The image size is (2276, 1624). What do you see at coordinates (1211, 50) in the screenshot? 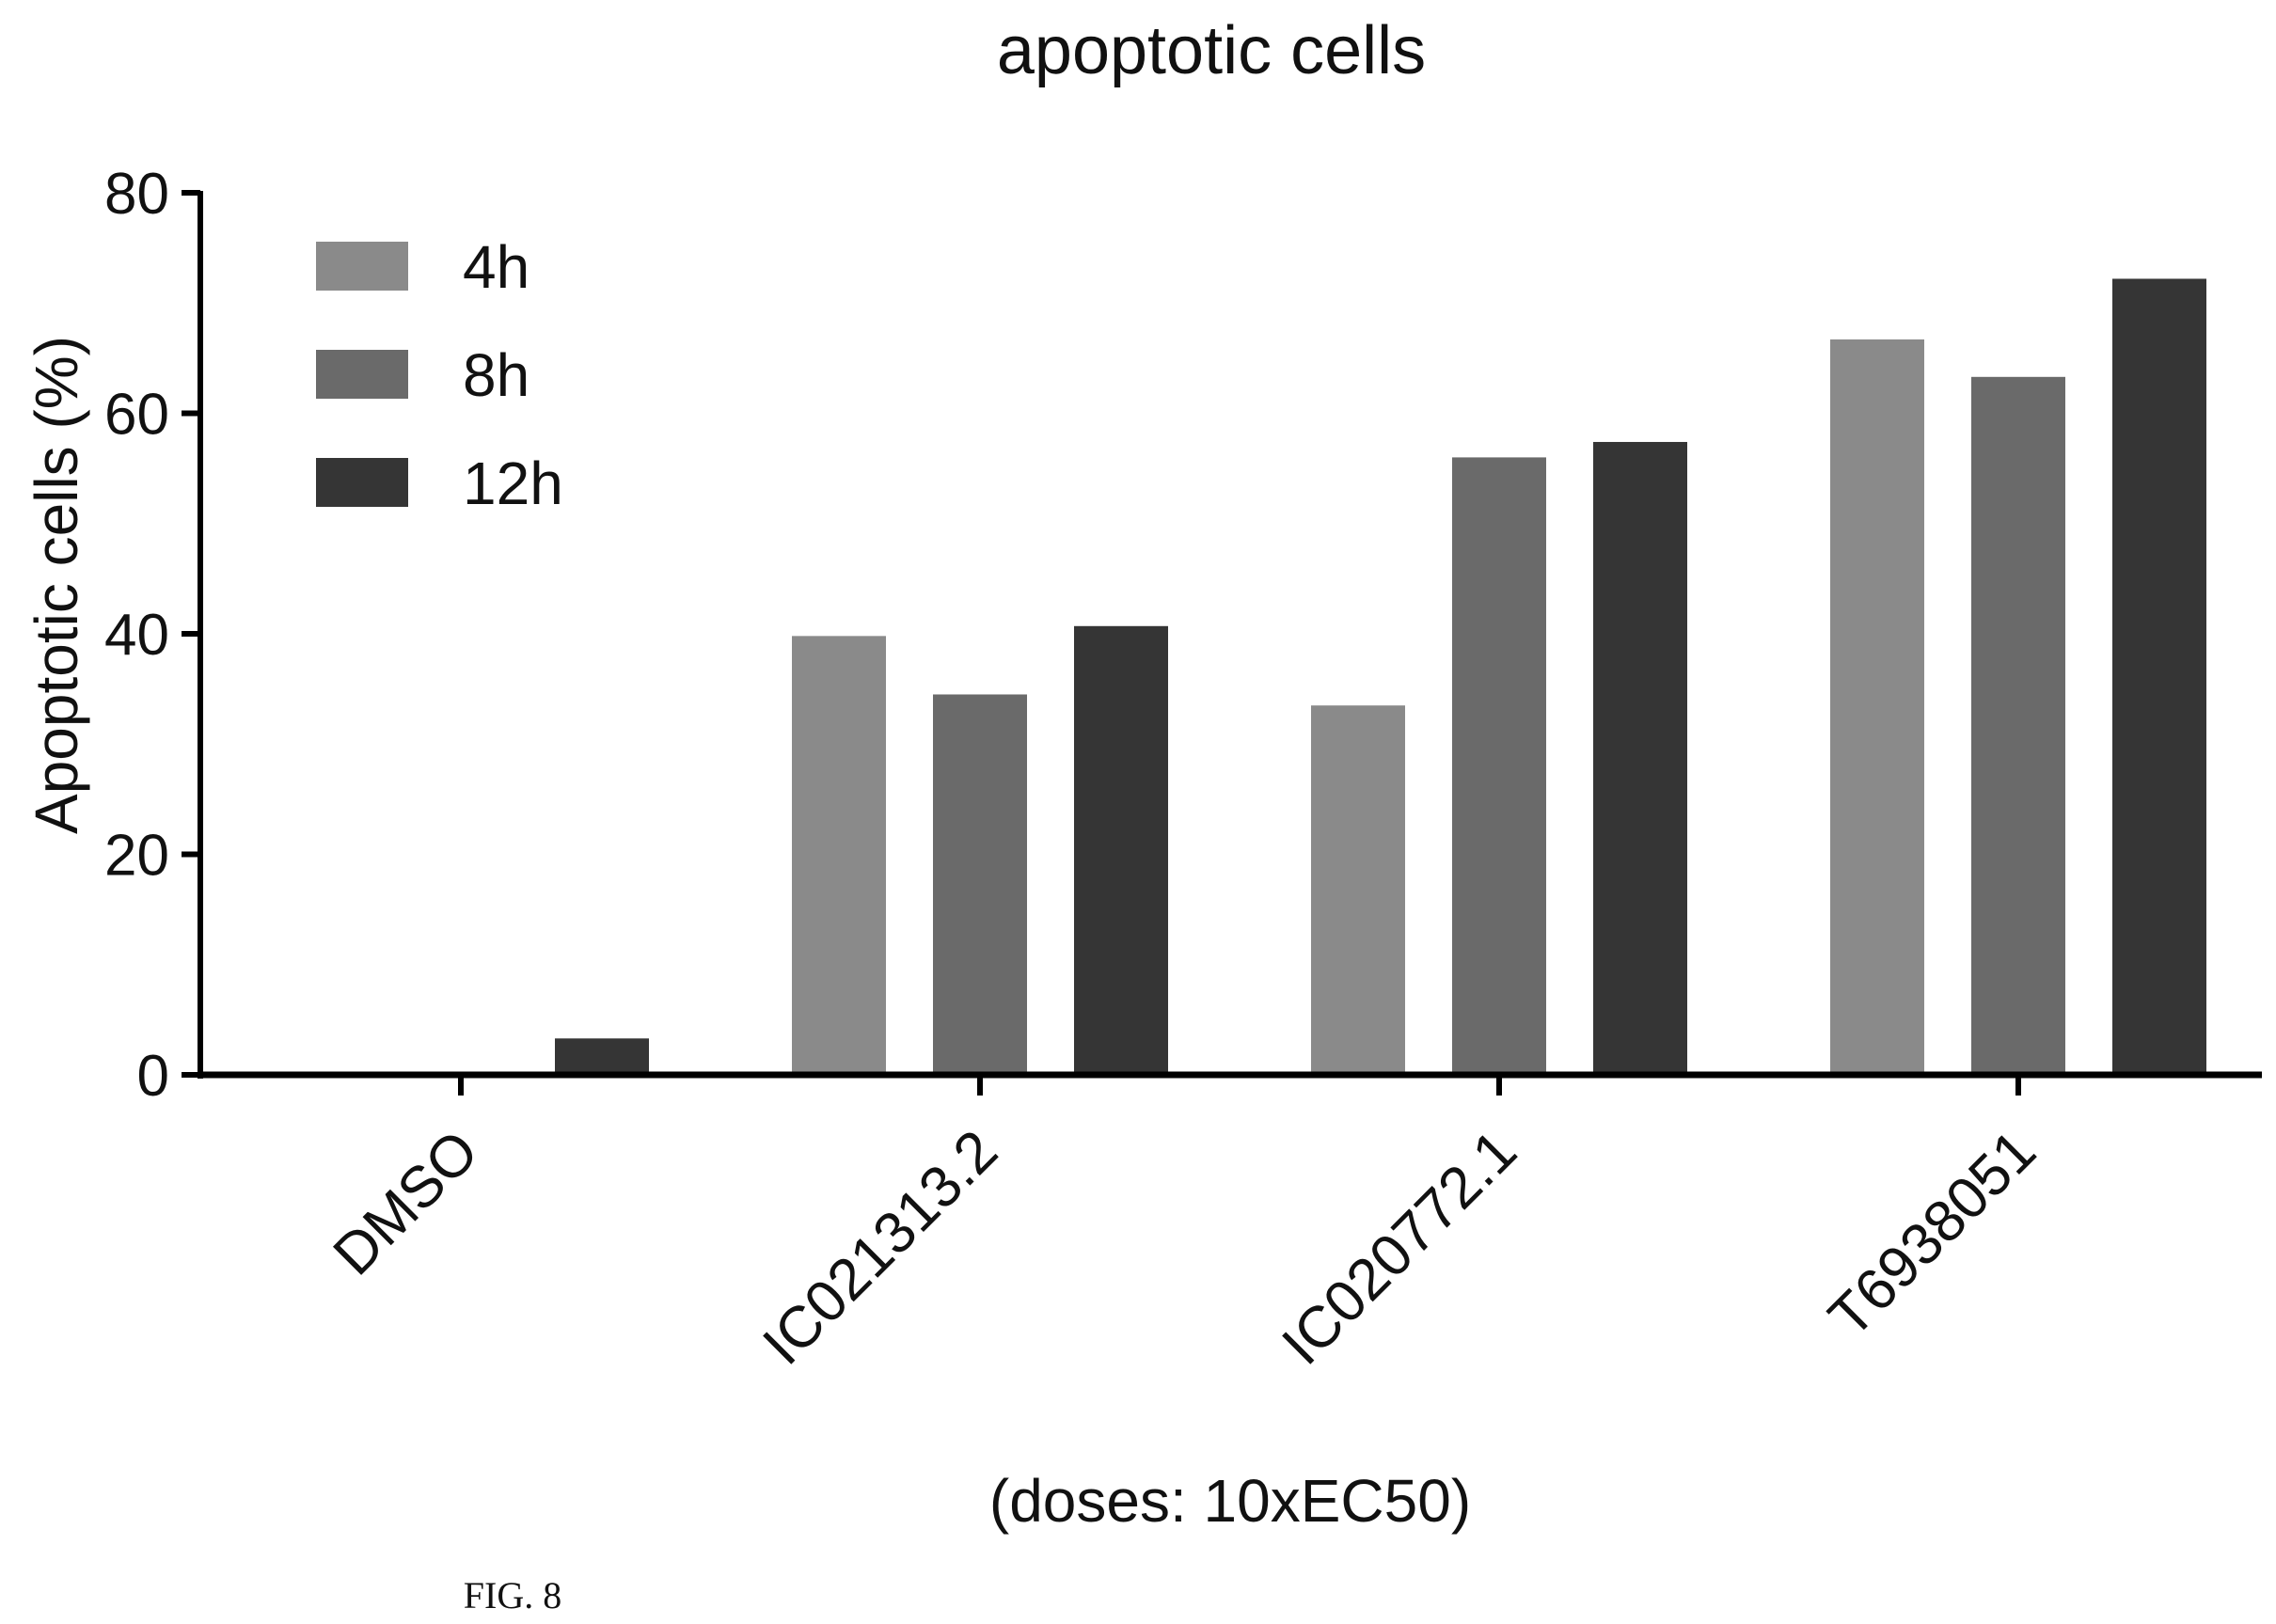
I see `chart-title: apoptotic cells` at bounding box center [1211, 50].